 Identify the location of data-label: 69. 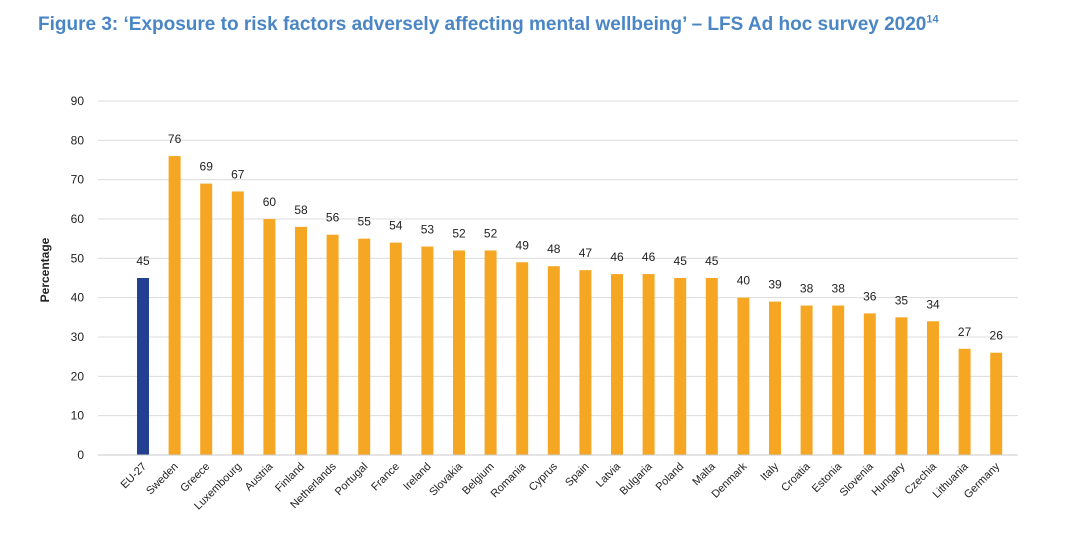
(207, 167).